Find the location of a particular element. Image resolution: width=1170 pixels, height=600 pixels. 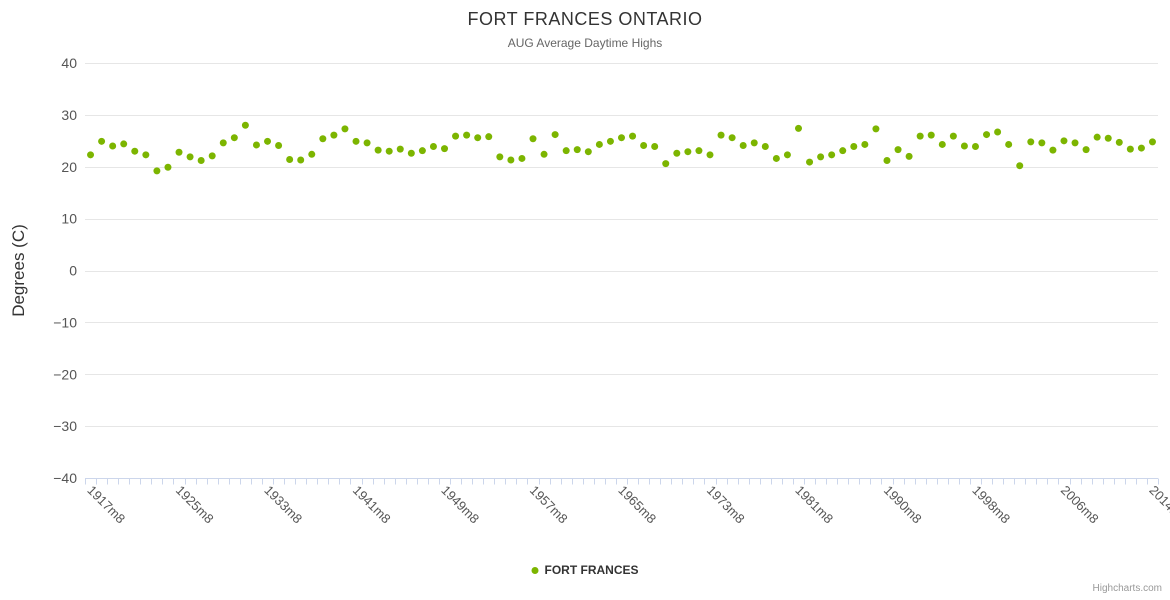

x-axis-tick-label: 1957m8 is located at coordinates (549, 505).